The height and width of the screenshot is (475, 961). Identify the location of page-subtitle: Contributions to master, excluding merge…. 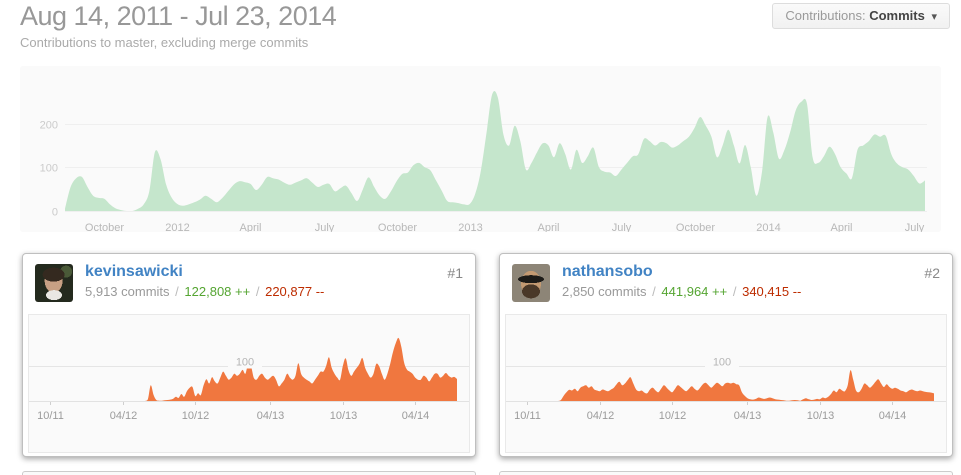
(164, 42).